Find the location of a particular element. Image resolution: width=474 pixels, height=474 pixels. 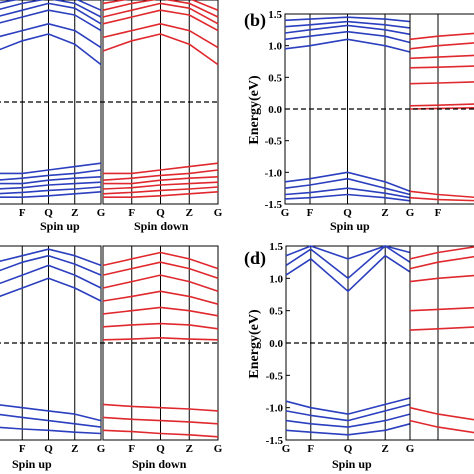

panel-d-y-tick-label: 1.5 is located at coordinates (276, 247).